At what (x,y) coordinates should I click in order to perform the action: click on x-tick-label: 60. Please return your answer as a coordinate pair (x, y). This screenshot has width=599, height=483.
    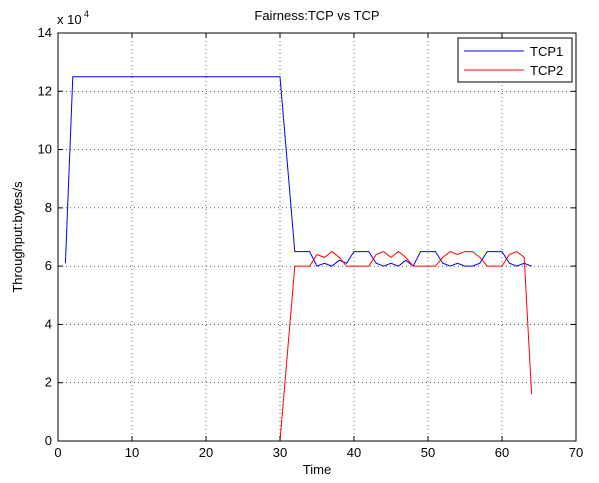
    Looking at the image, I should click on (502, 452).